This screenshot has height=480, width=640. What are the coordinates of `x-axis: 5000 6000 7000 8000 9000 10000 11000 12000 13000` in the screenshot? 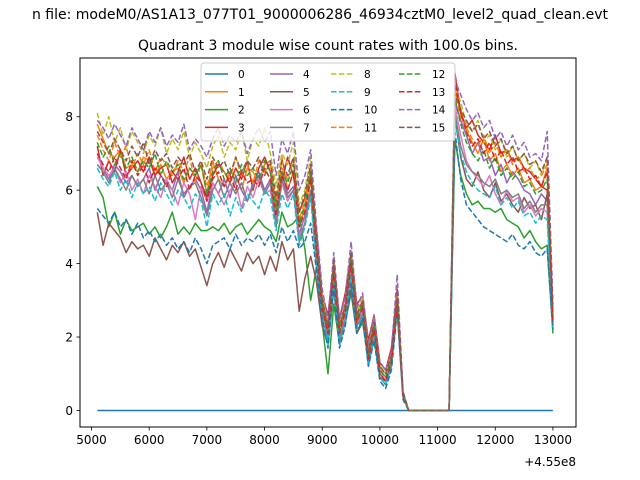 It's located at (324, 437).